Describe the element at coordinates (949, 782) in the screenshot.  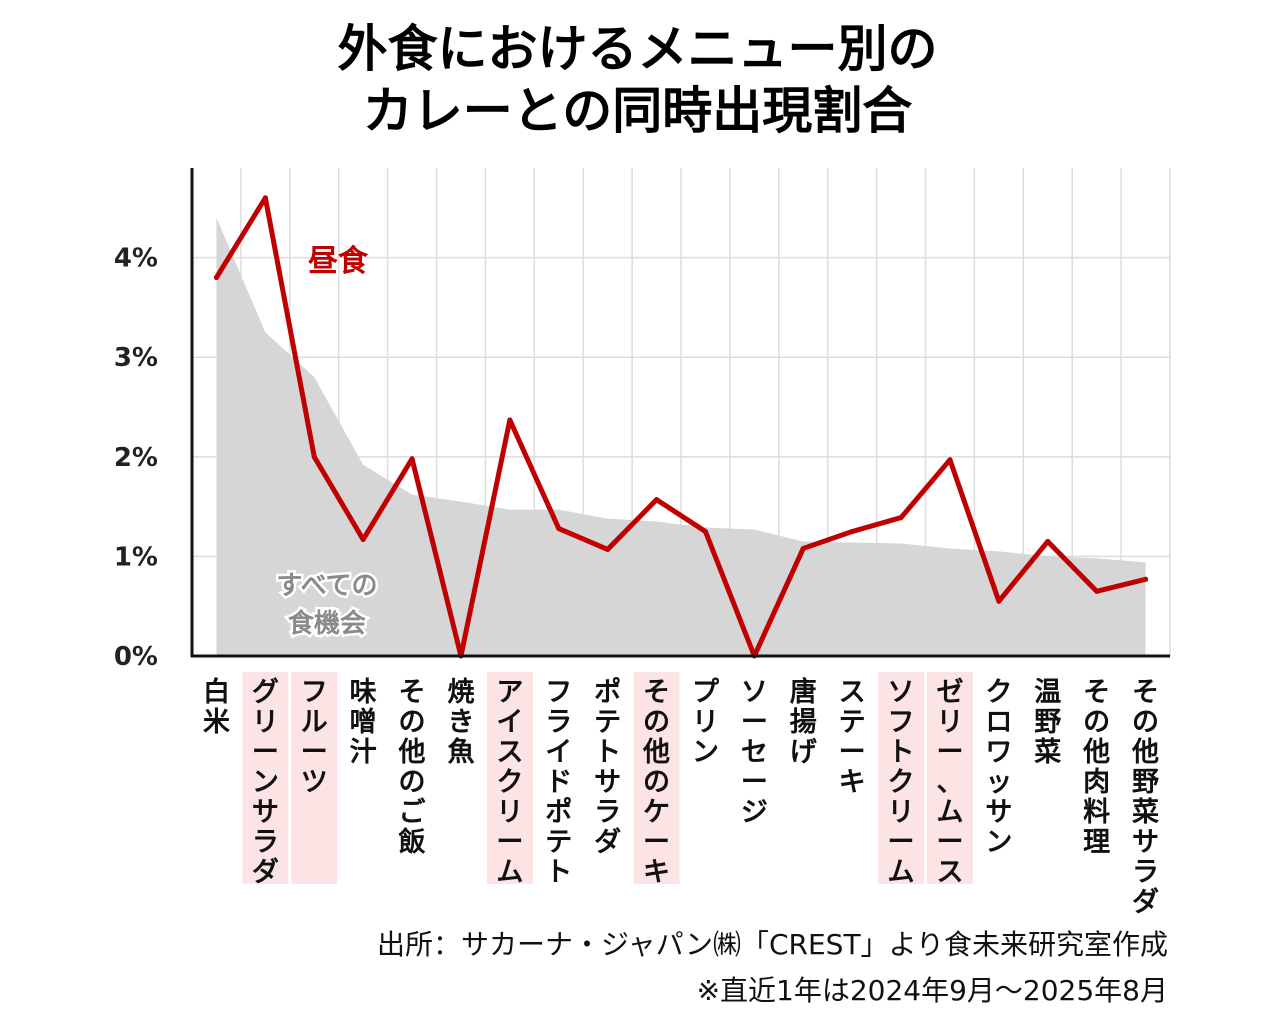
I see `x-category-label: ゼリー、ムース` at that location.